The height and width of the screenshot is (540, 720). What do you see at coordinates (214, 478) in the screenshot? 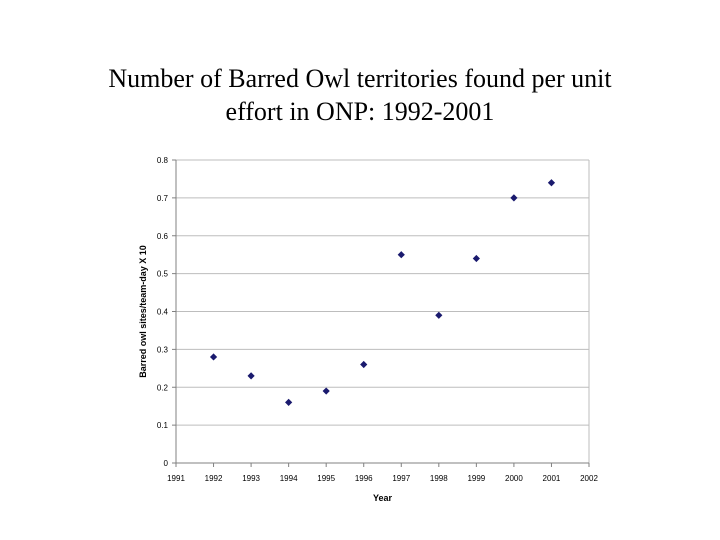
I see `x-tick-label: 1992` at bounding box center [214, 478].